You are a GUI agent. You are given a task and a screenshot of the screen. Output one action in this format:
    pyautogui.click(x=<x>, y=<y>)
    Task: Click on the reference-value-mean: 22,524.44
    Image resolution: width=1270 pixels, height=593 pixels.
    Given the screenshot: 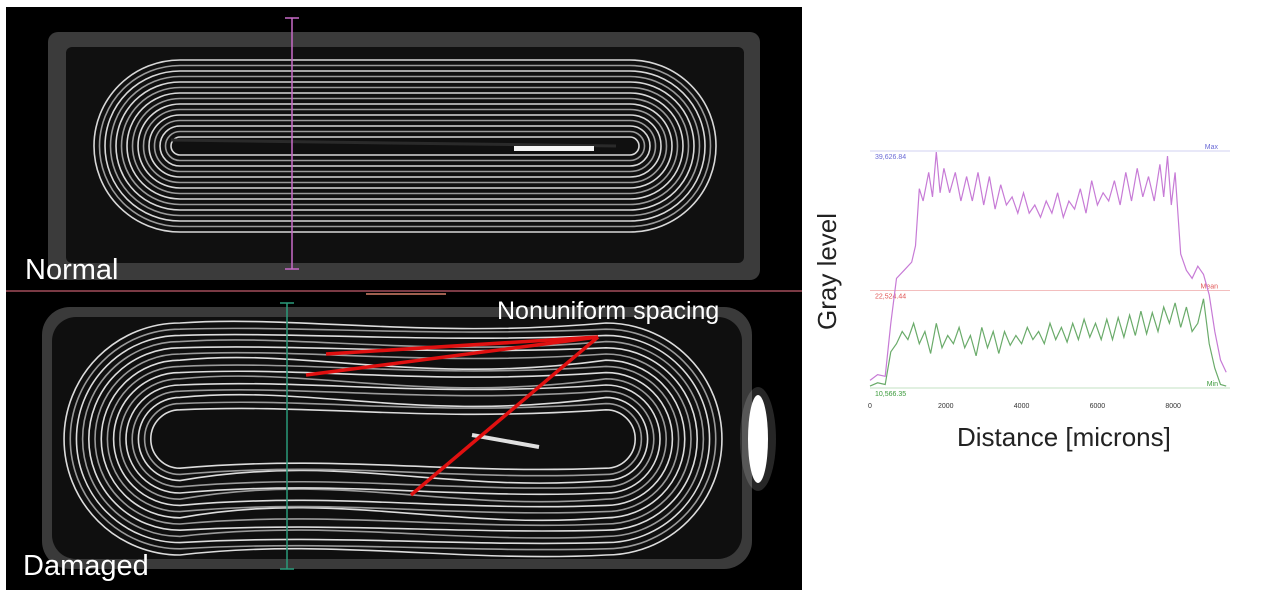 What is the action you would take?
    pyautogui.click(x=890, y=296)
    